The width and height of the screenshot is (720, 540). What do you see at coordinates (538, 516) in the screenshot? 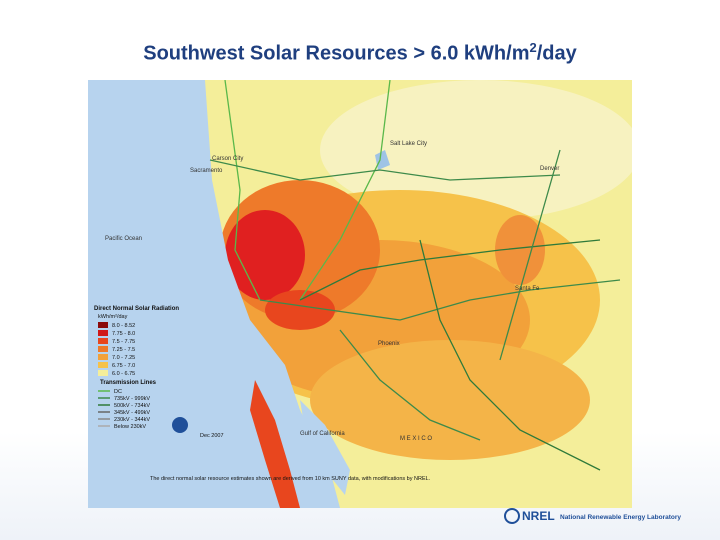
I see `logo-text: NREL` at bounding box center [538, 516].